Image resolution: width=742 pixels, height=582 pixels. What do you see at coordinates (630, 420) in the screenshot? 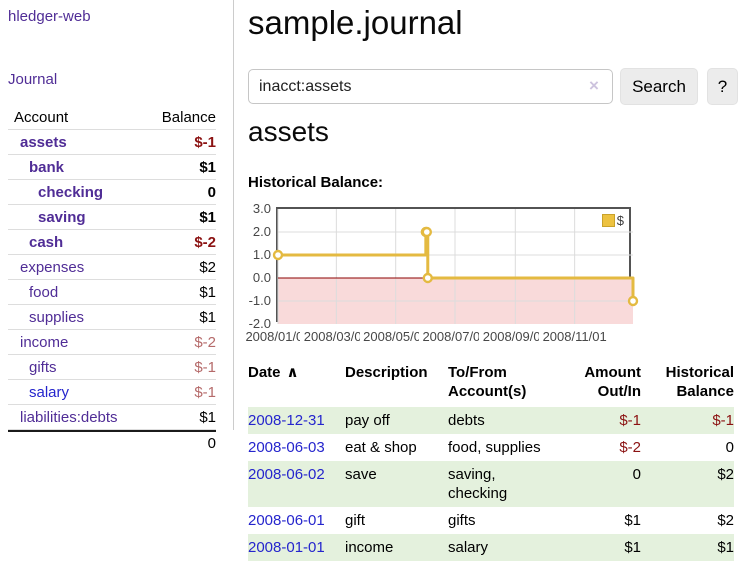
I see `register-amount: $-1` at bounding box center [630, 420].